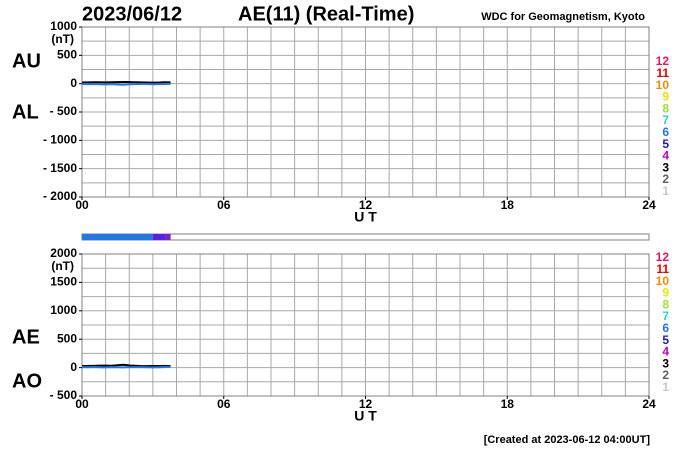 This screenshot has width=700, height=450. I want to click on y-tick-label: 1500, so click(63, 282).